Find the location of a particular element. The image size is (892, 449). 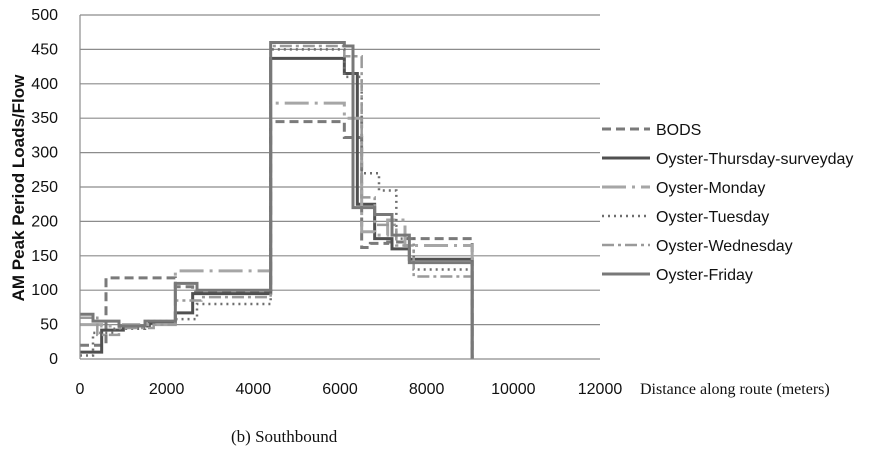

x-tick-labels: 0 2000 4000 6000 8000 10000 12000 is located at coordinates (349, 389).